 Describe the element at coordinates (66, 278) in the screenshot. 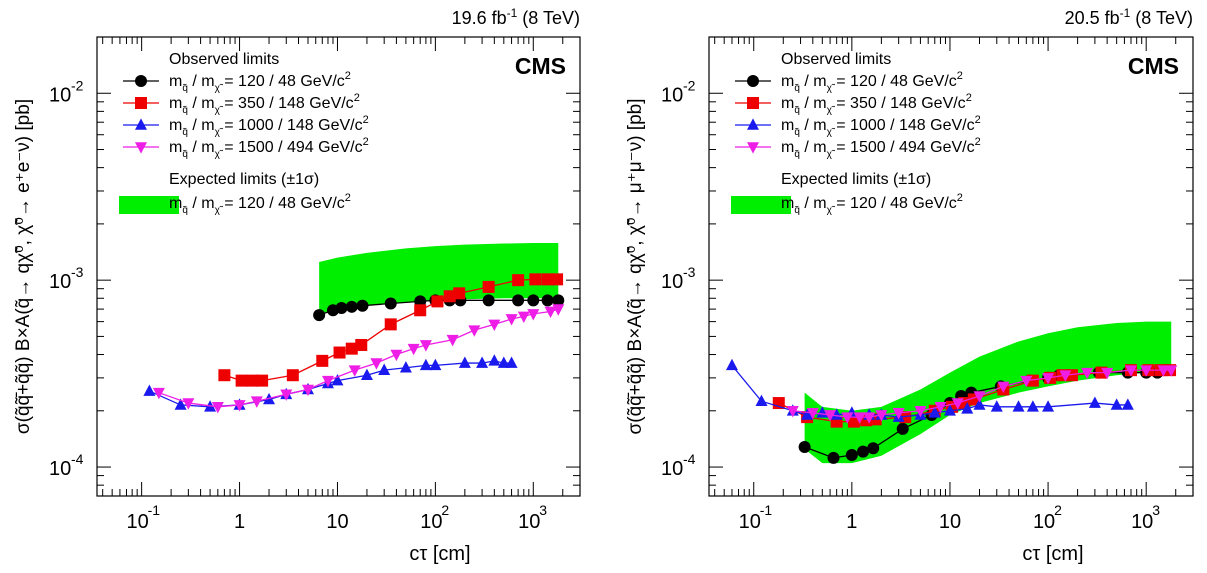

I see `y-tick-label: 10 -3` at that location.